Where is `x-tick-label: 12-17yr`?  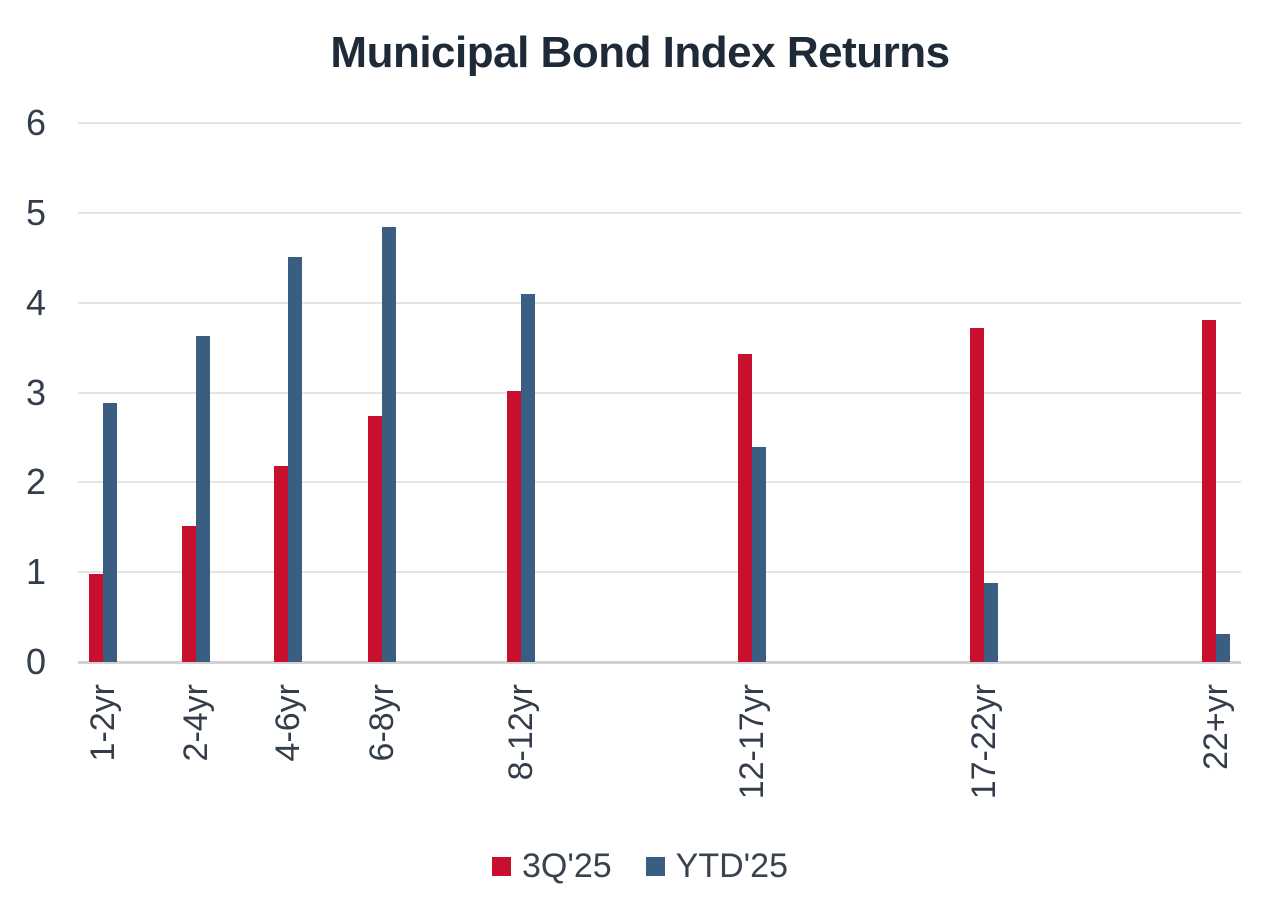
x-tick-label: 12-17yr is located at coordinates (751, 742).